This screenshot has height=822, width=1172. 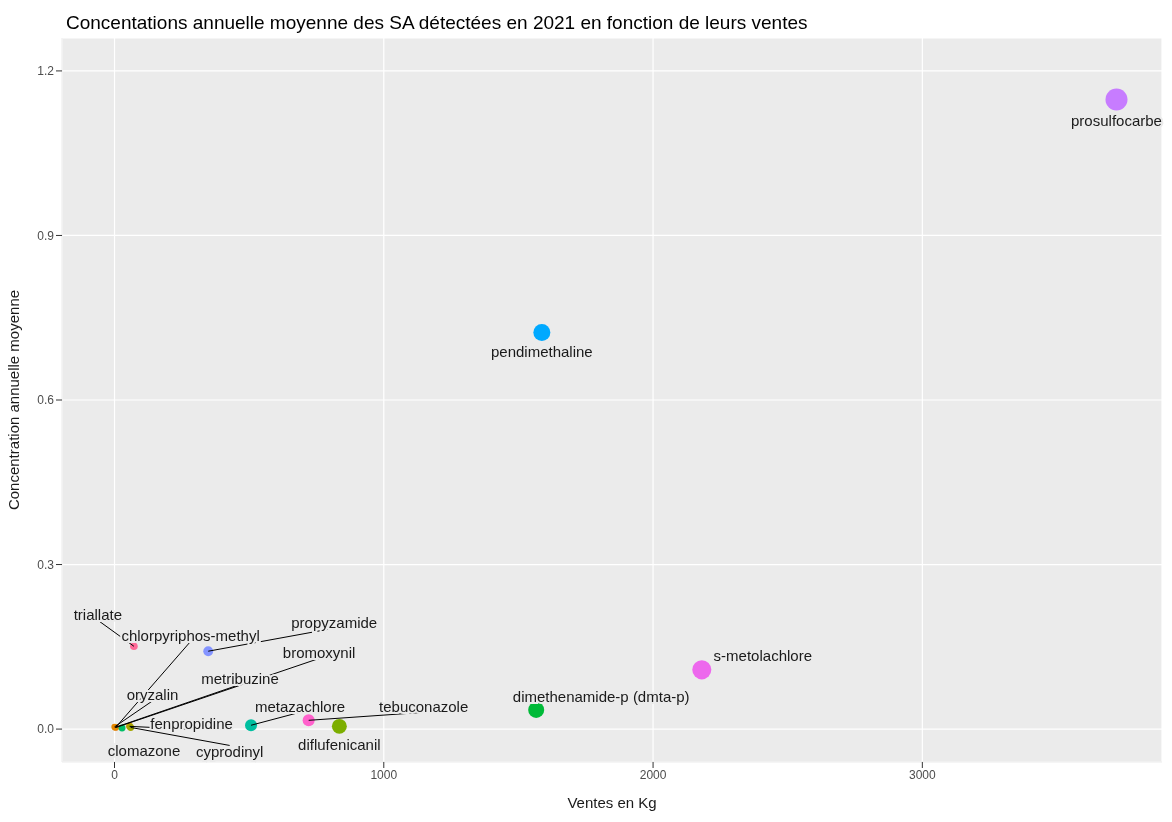 What do you see at coordinates (46, 235) in the screenshot?
I see `y-tick-label: 0.9` at bounding box center [46, 235].